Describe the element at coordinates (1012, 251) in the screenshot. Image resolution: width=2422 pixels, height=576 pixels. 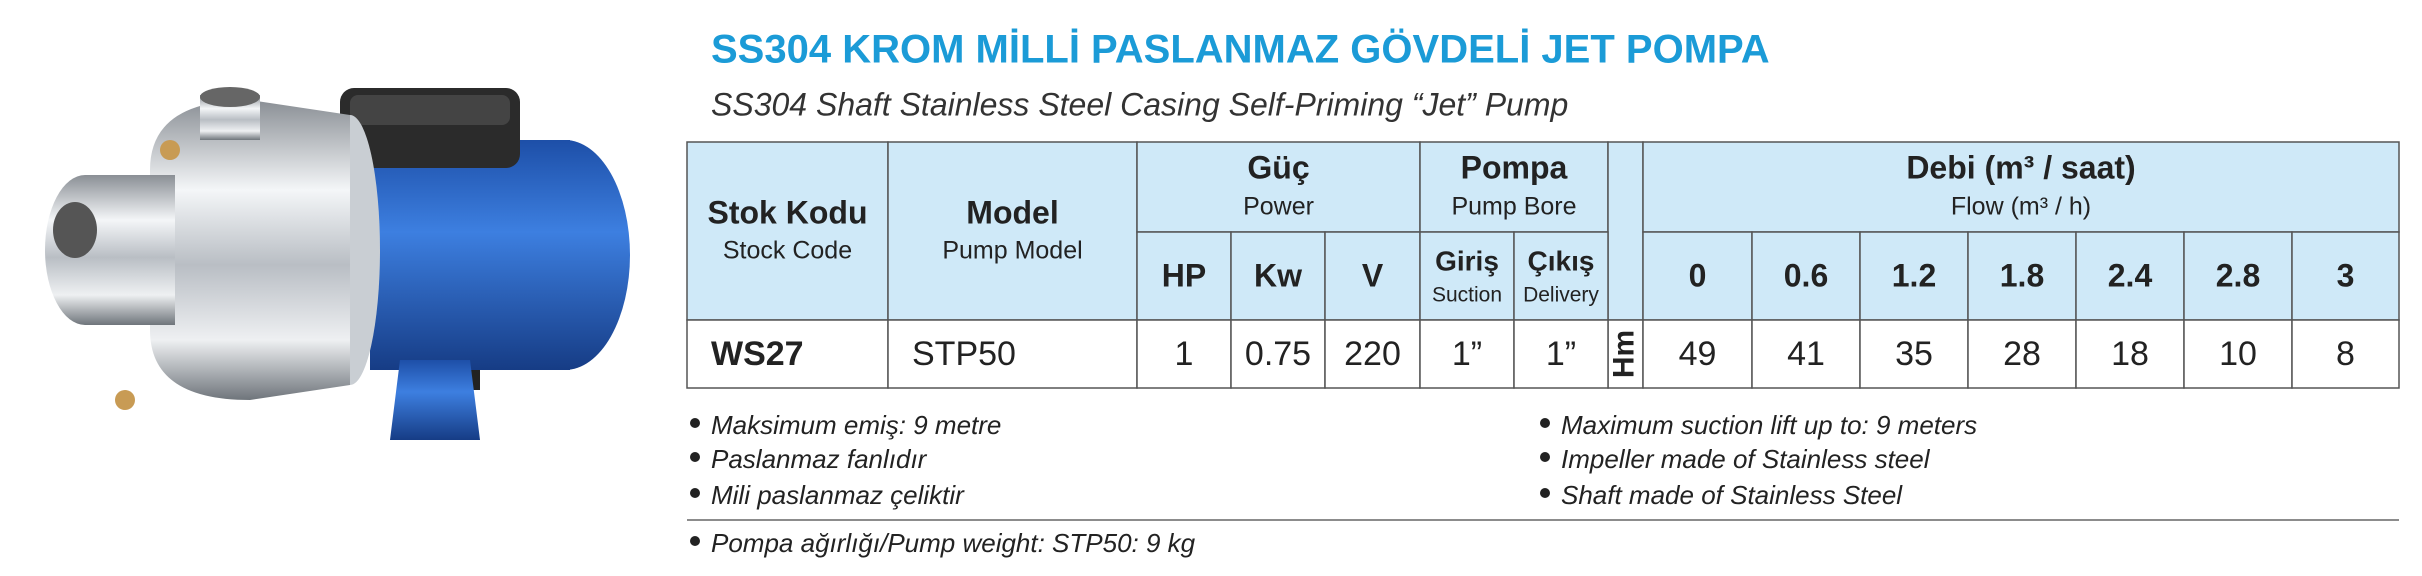
I see `header-sublabel: Pump Model` at that location.